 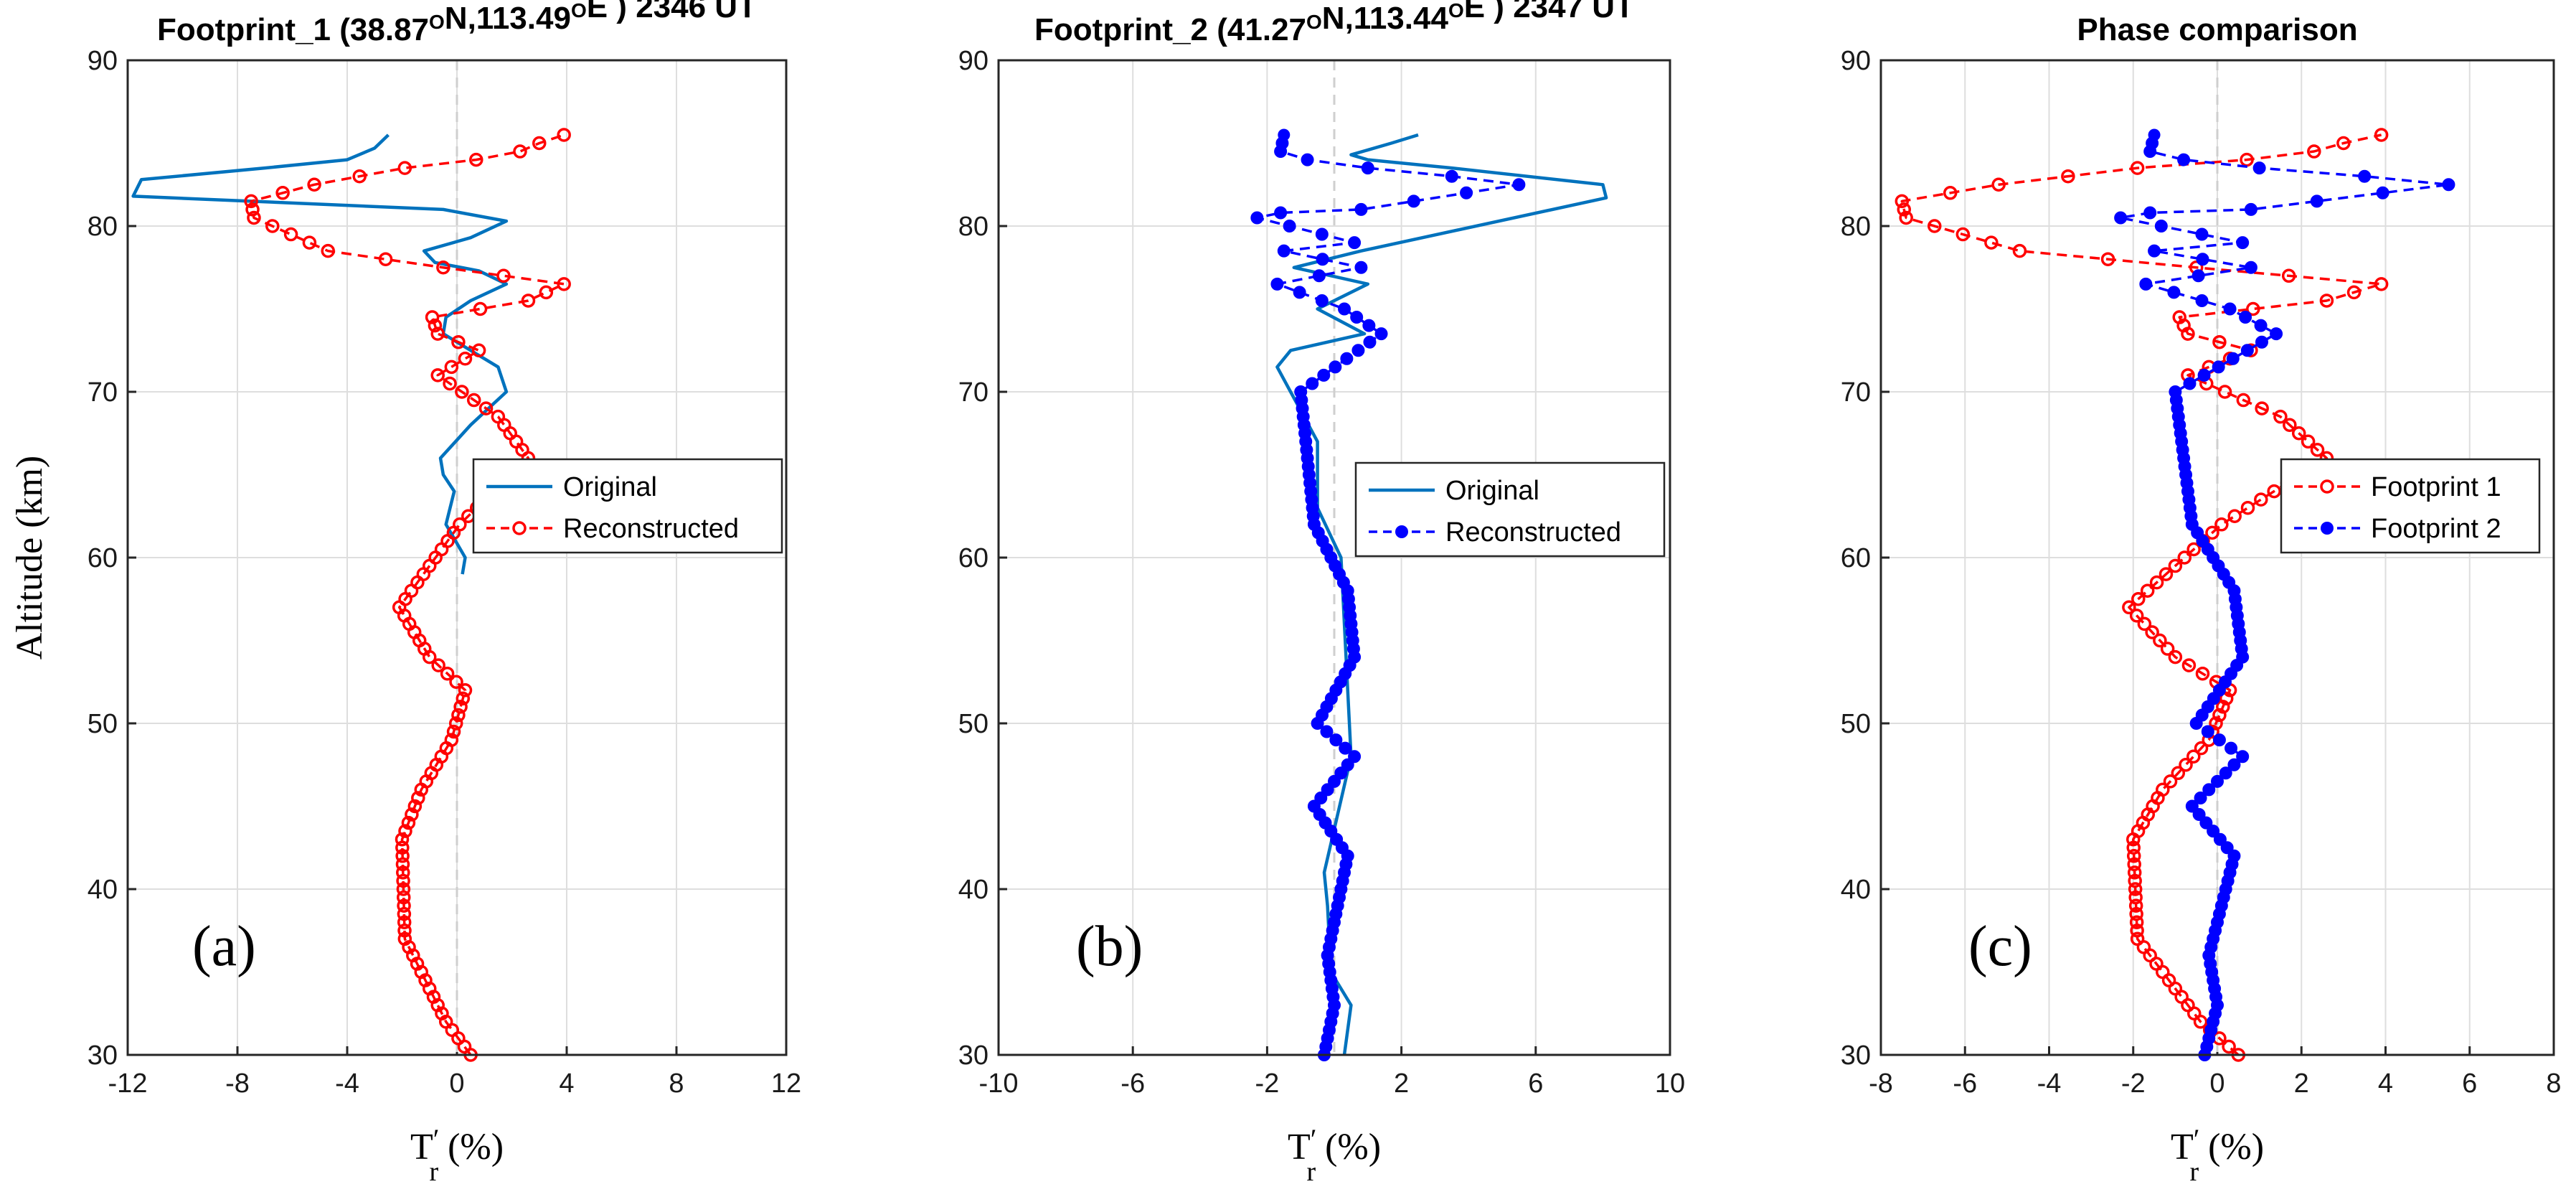 What do you see at coordinates (2231, 1148) in the screenshot?
I see `x-label-unit: (%)` at bounding box center [2231, 1148].